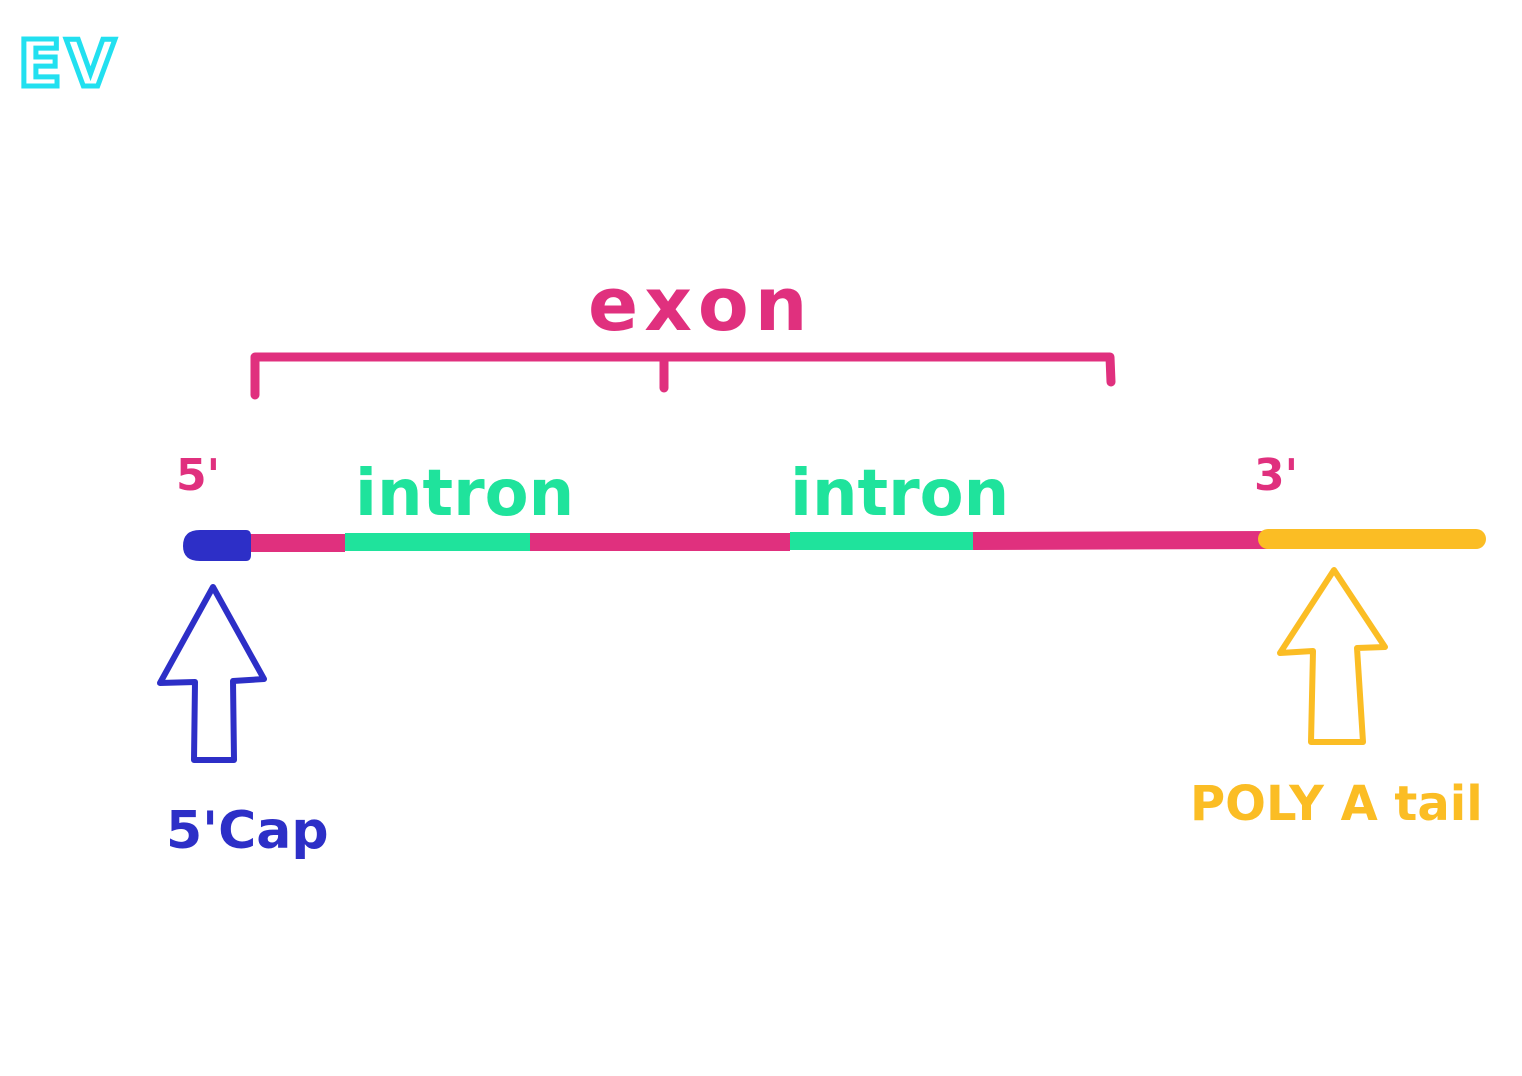  Describe the element at coordinates (683, 376) in the screenshot. I see `exon-bracket` at that location.